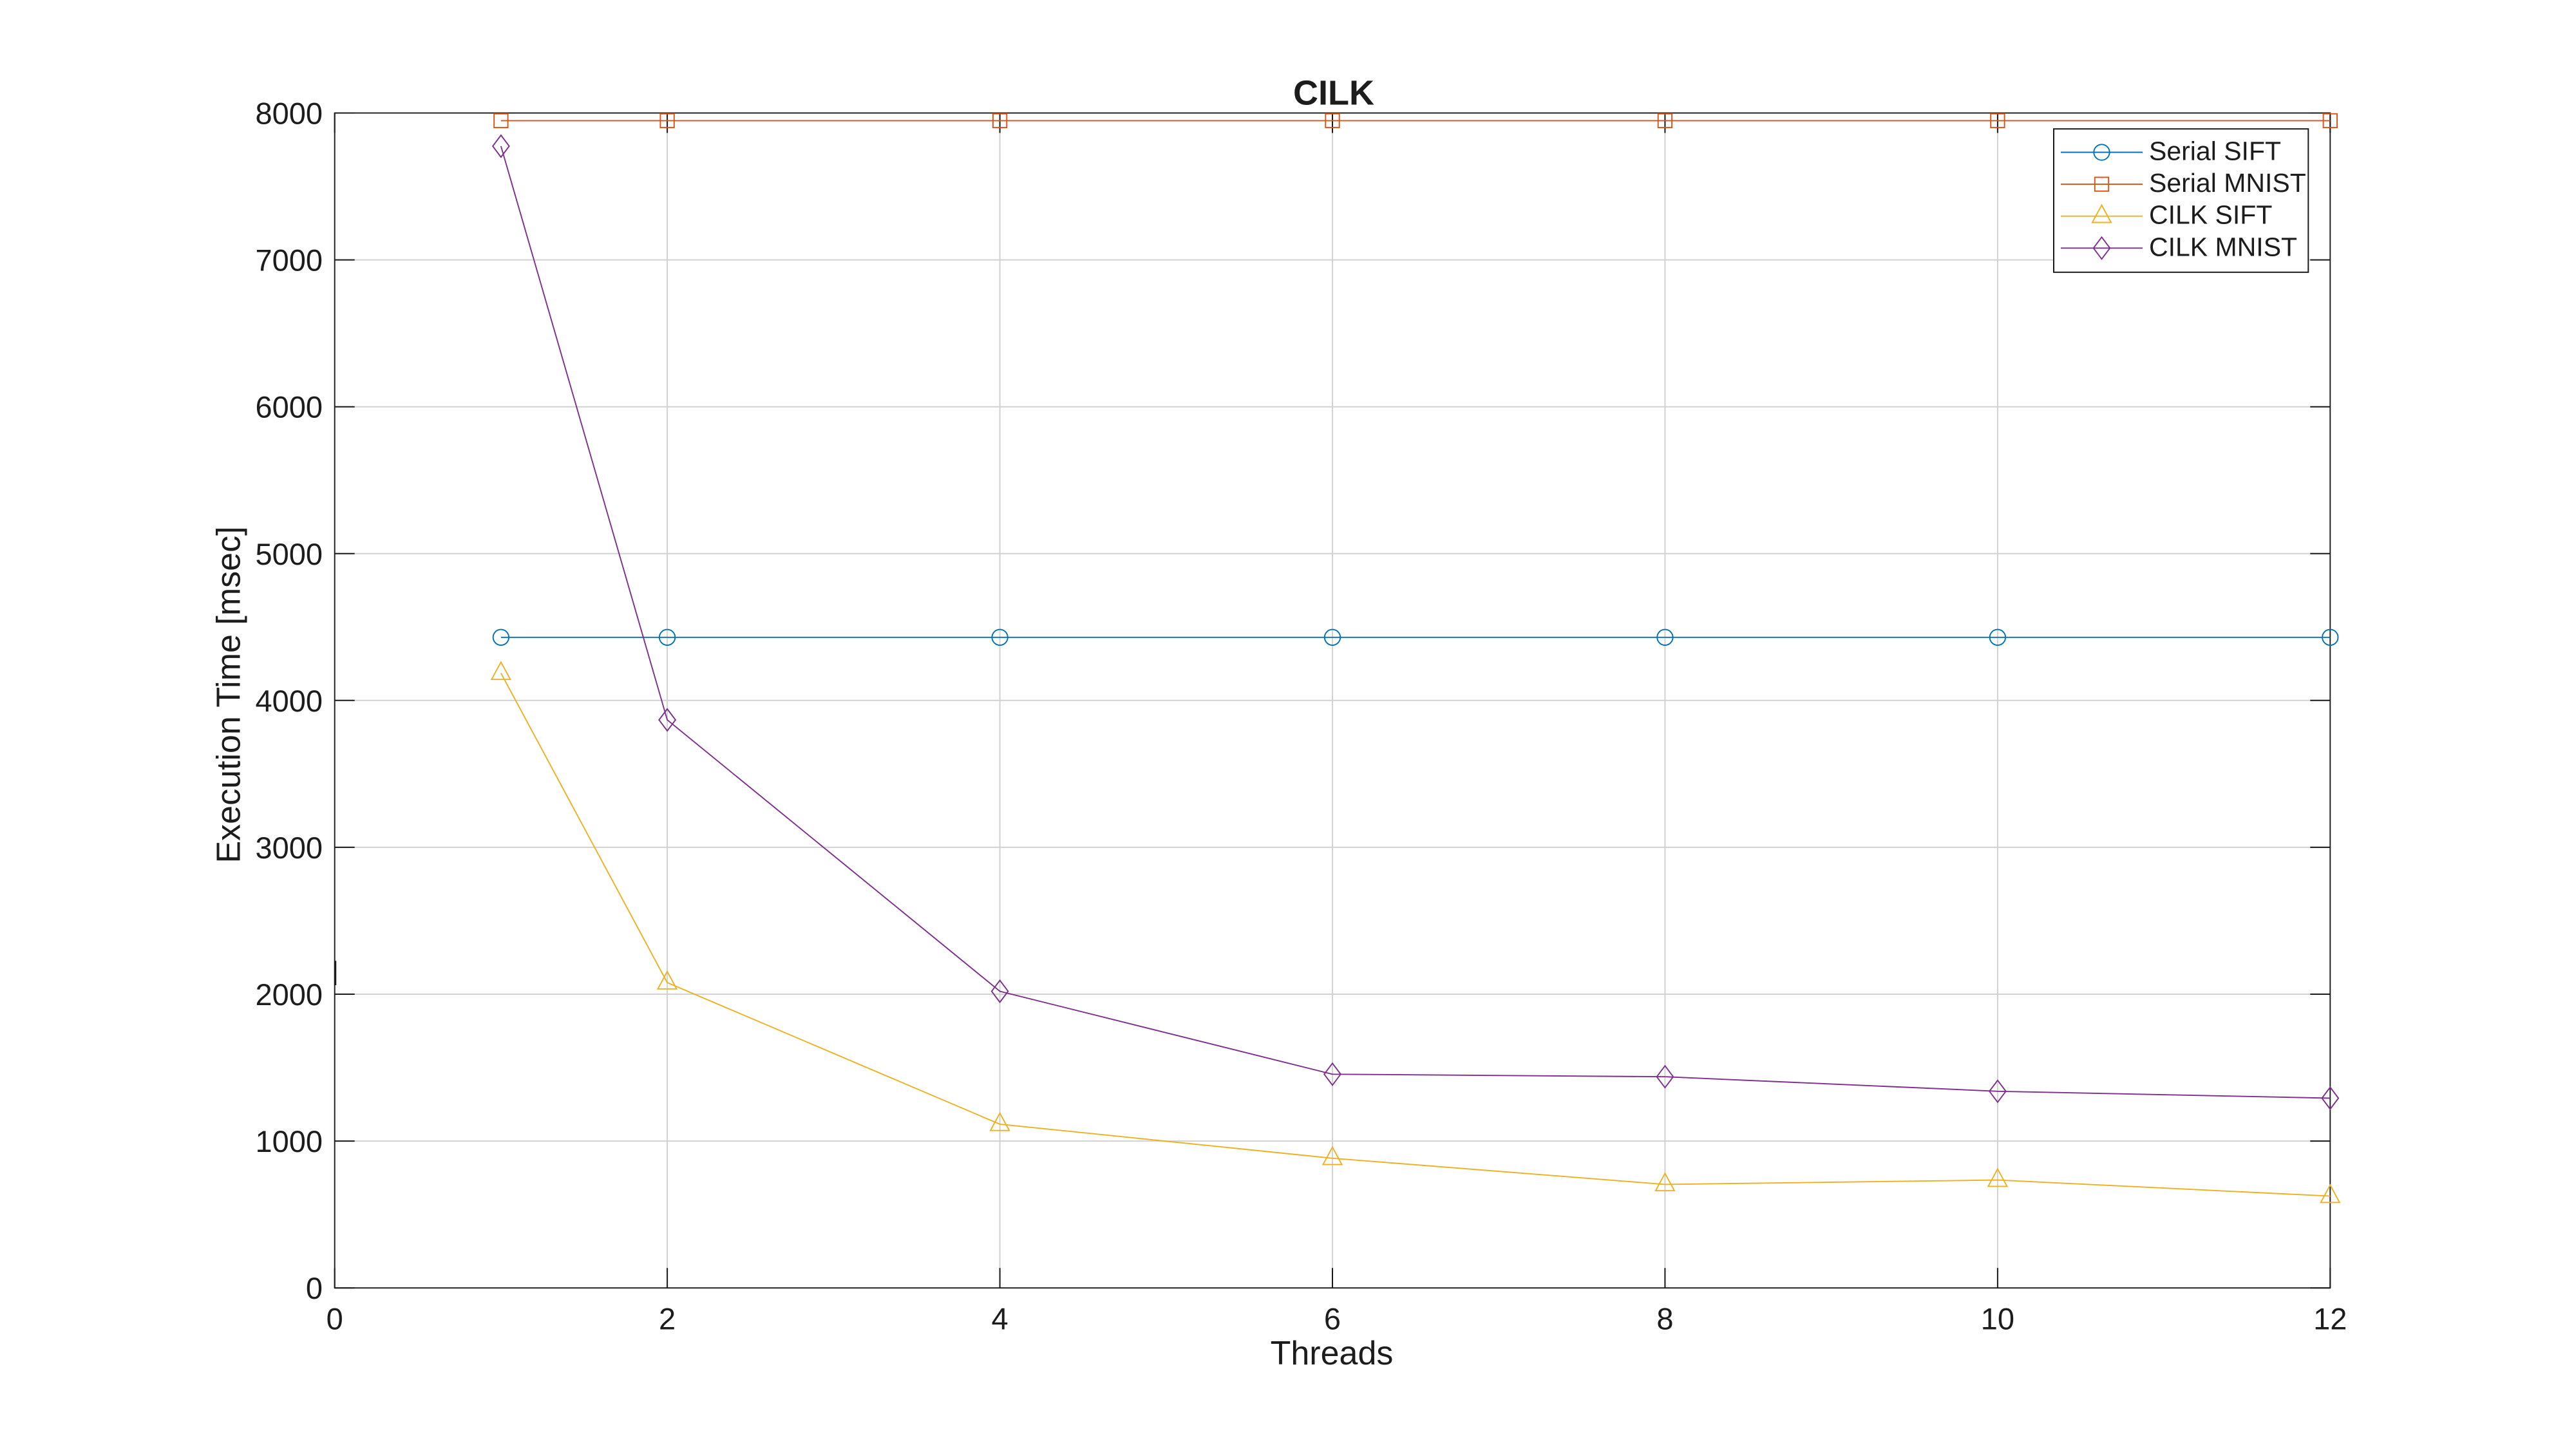  What do you see at coordinates (2215, 151) in the screenshot?
I see `svg-text: Serial SIFT` at bounding box center [2215, 151].